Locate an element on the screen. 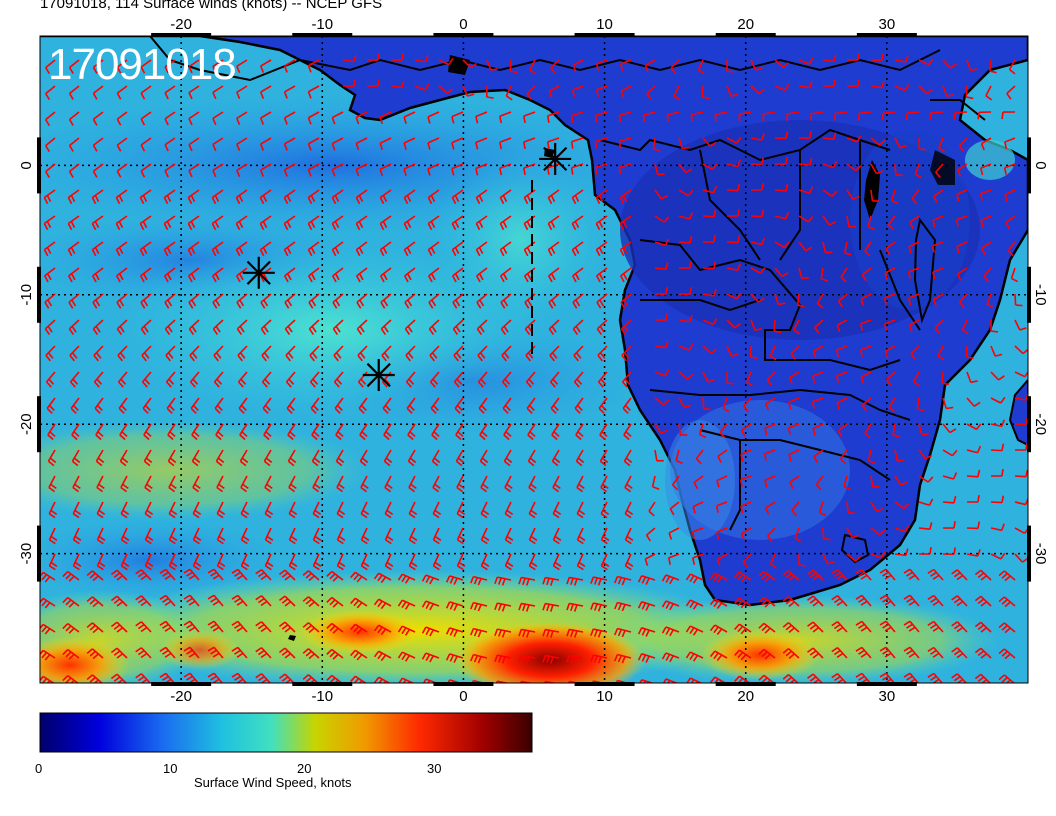 Image resolution: width=1056 pixels, height=816 pixels. country-borders is located at coordinates (545, 59).